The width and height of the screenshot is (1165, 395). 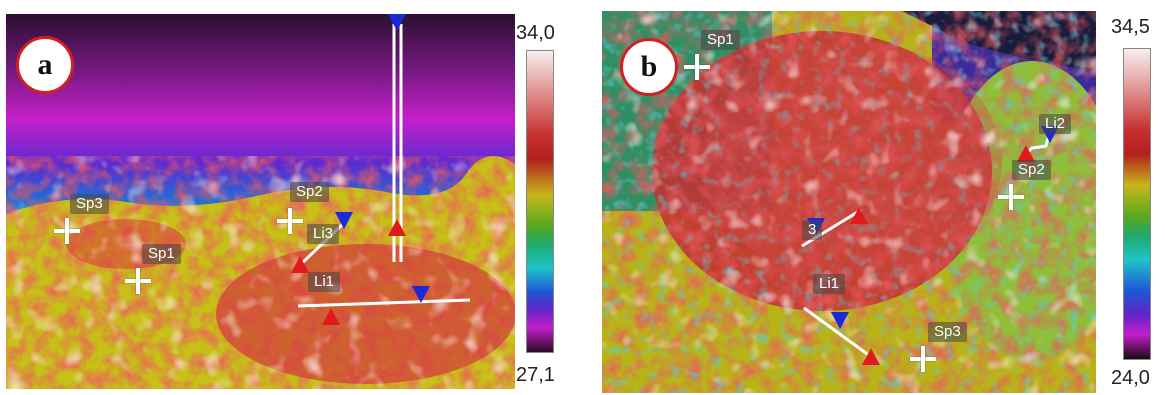 I want to click on scale-min-label: 24,0, so click(x=1130, y=378).